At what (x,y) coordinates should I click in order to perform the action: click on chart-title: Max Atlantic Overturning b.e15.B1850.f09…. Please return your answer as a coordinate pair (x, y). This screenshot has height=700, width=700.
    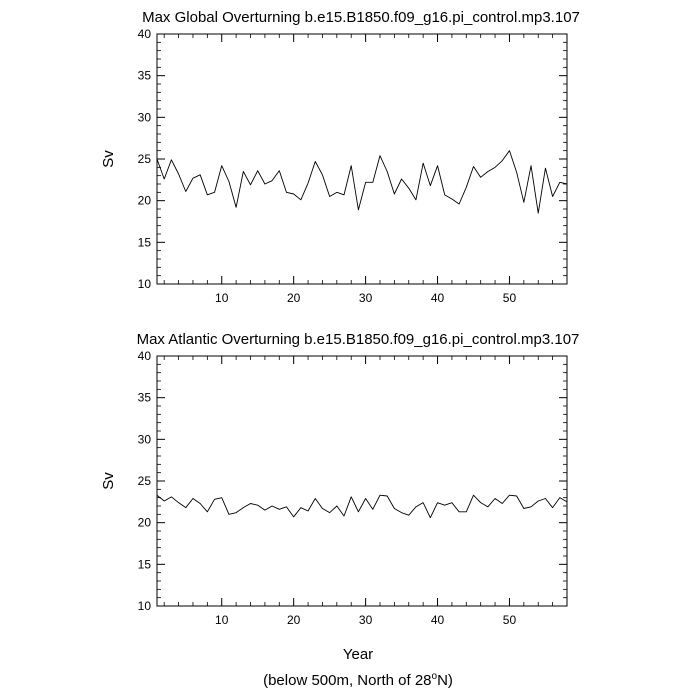
    Looking at the image, I should click on (358, 339).